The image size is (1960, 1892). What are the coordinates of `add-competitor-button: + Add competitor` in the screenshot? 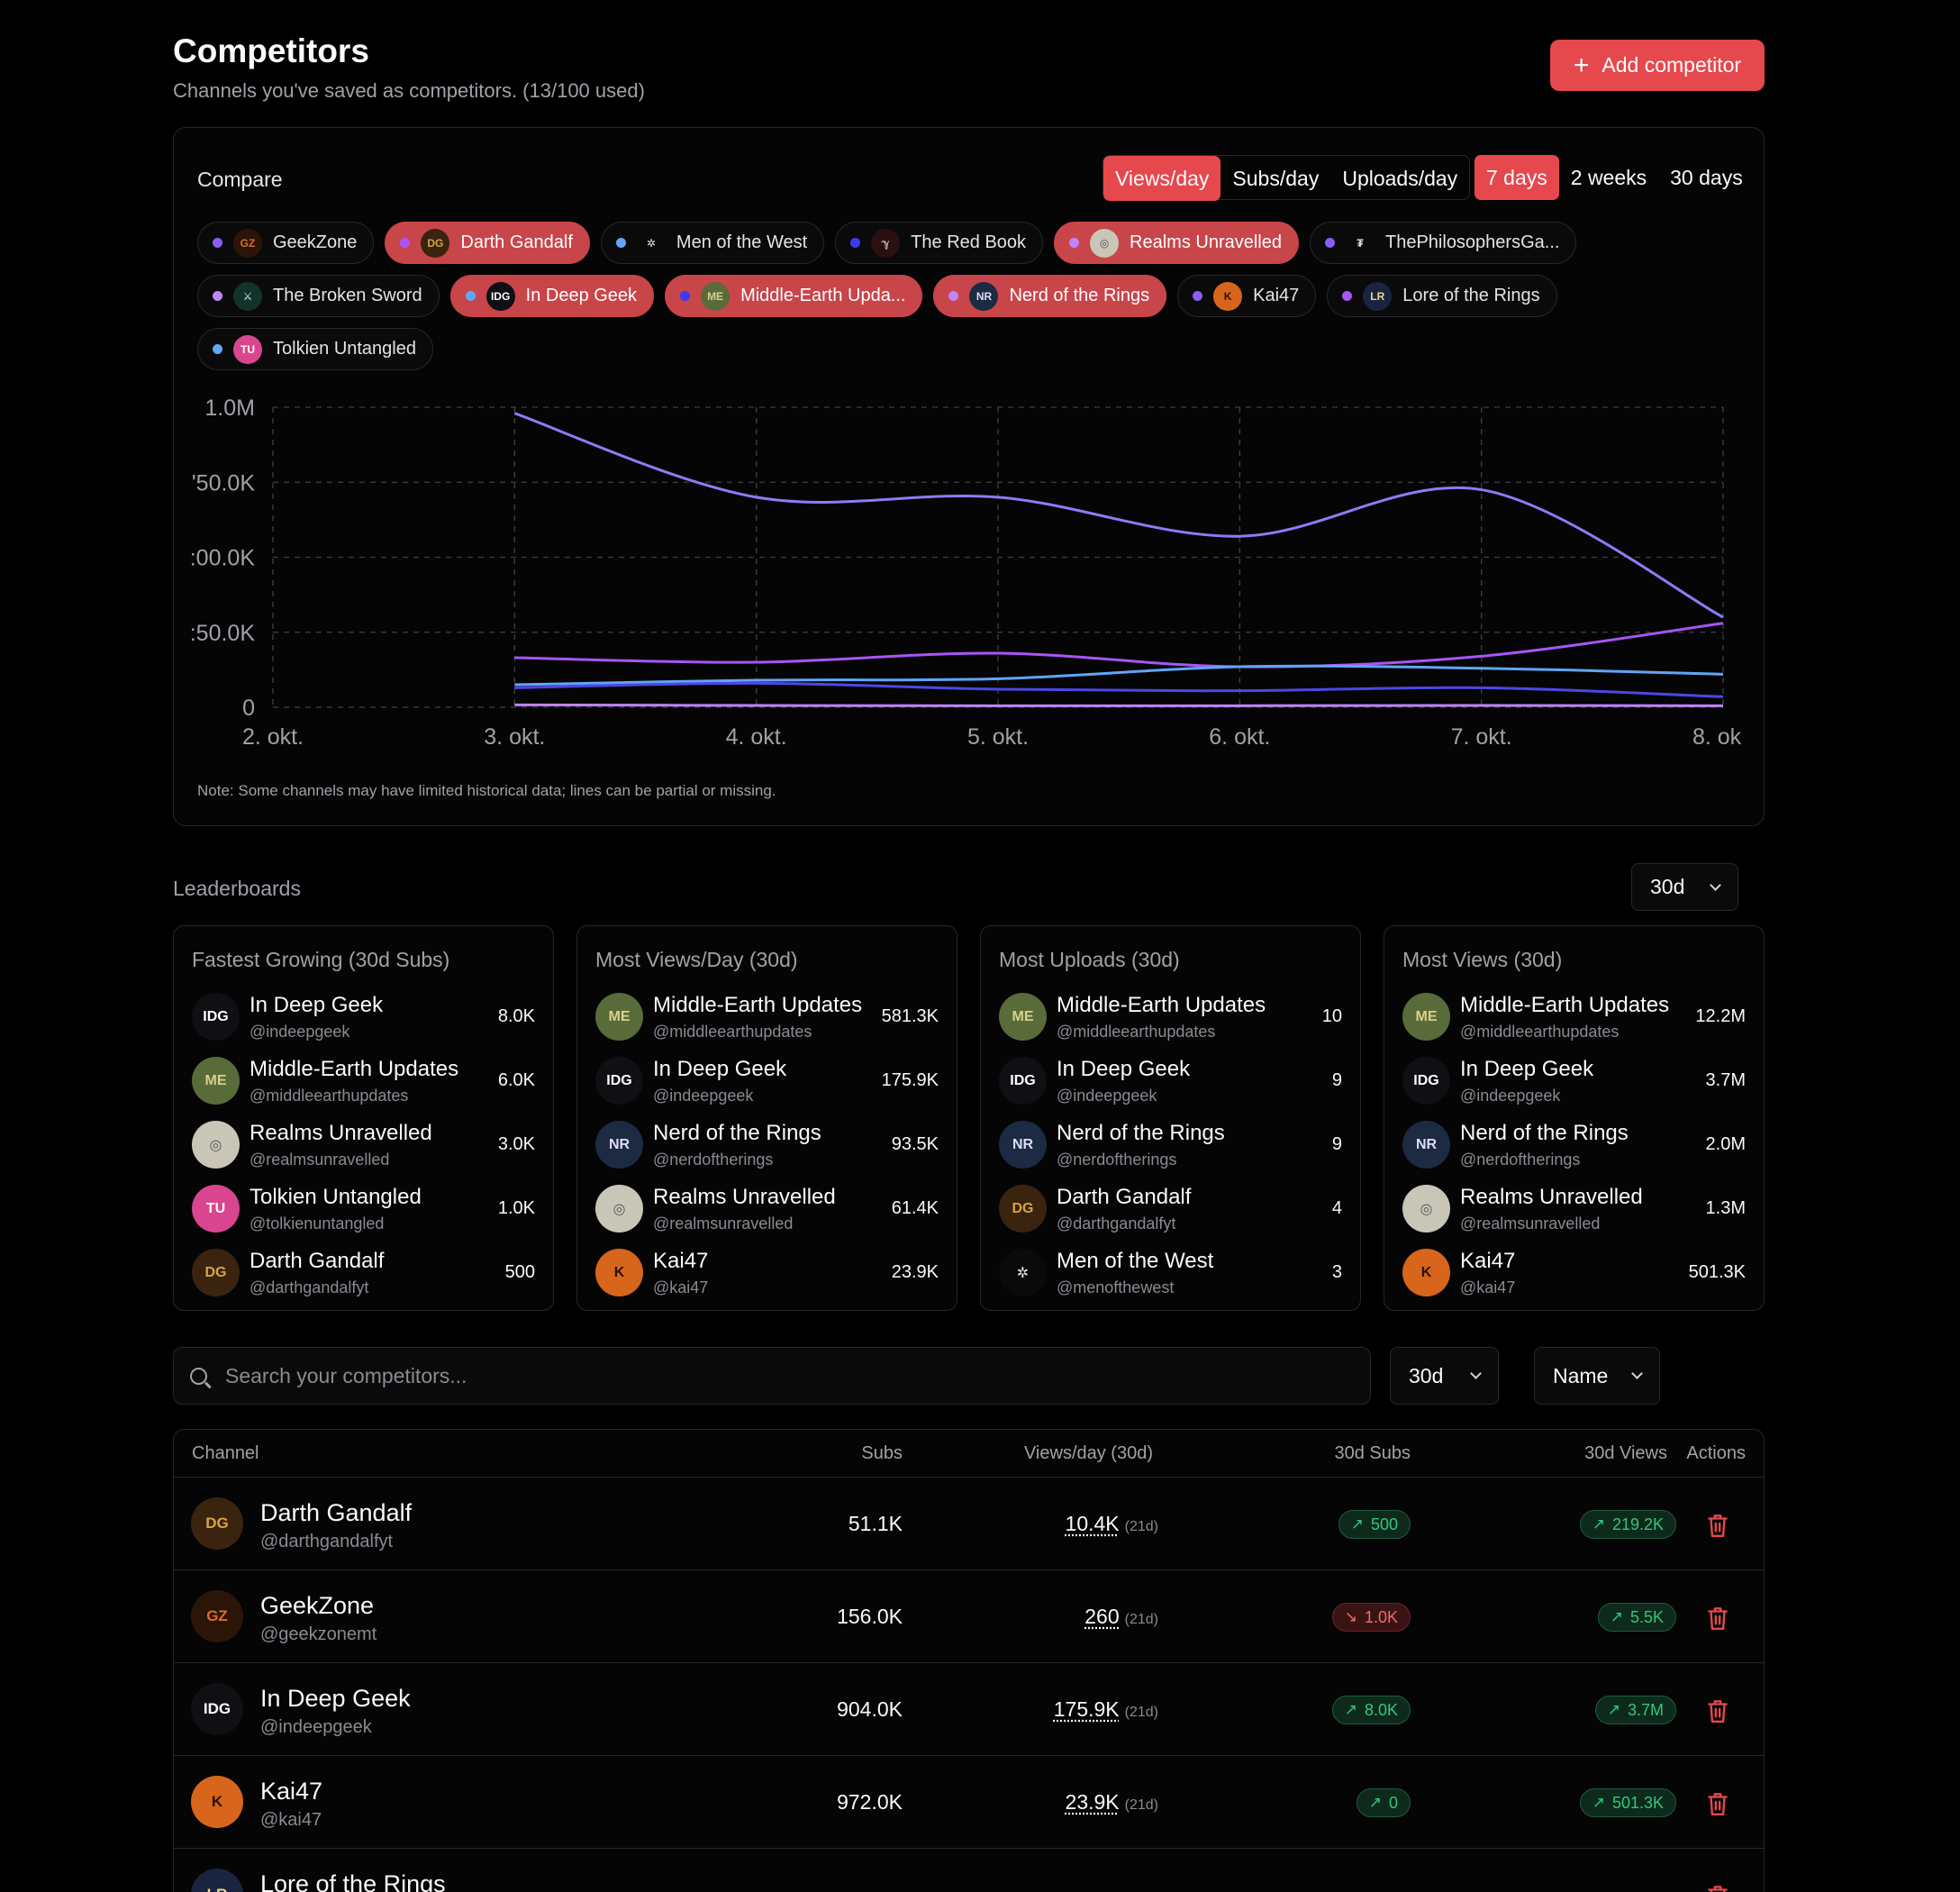 It's located at (1657, 65).